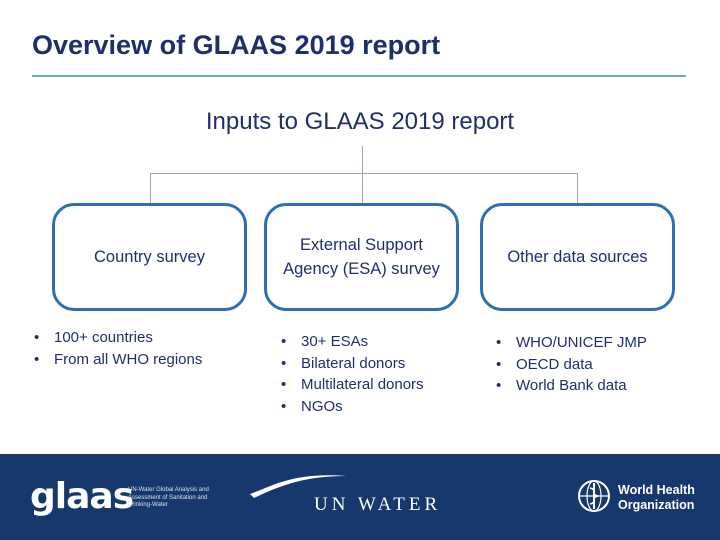 The height and width of the screenshot is (540, 720). I want to click on card-label: External Support Agency (ESA) survey, so click(361, 257).